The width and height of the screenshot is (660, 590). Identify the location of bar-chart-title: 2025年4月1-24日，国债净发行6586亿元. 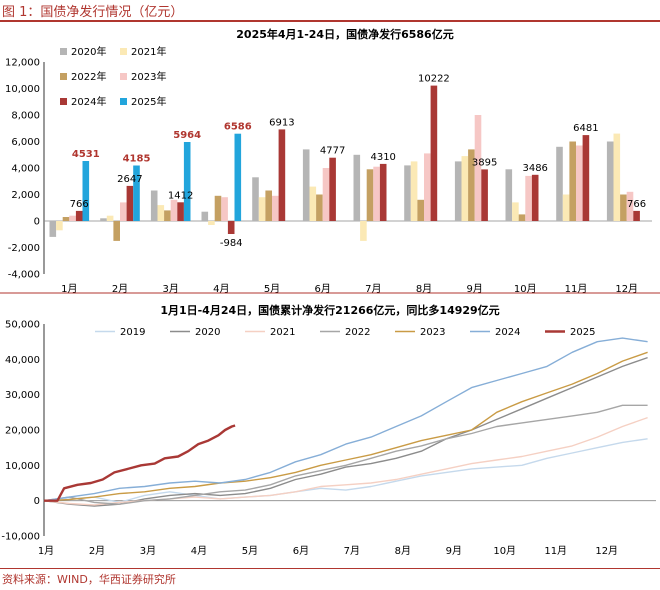
(344, 34).